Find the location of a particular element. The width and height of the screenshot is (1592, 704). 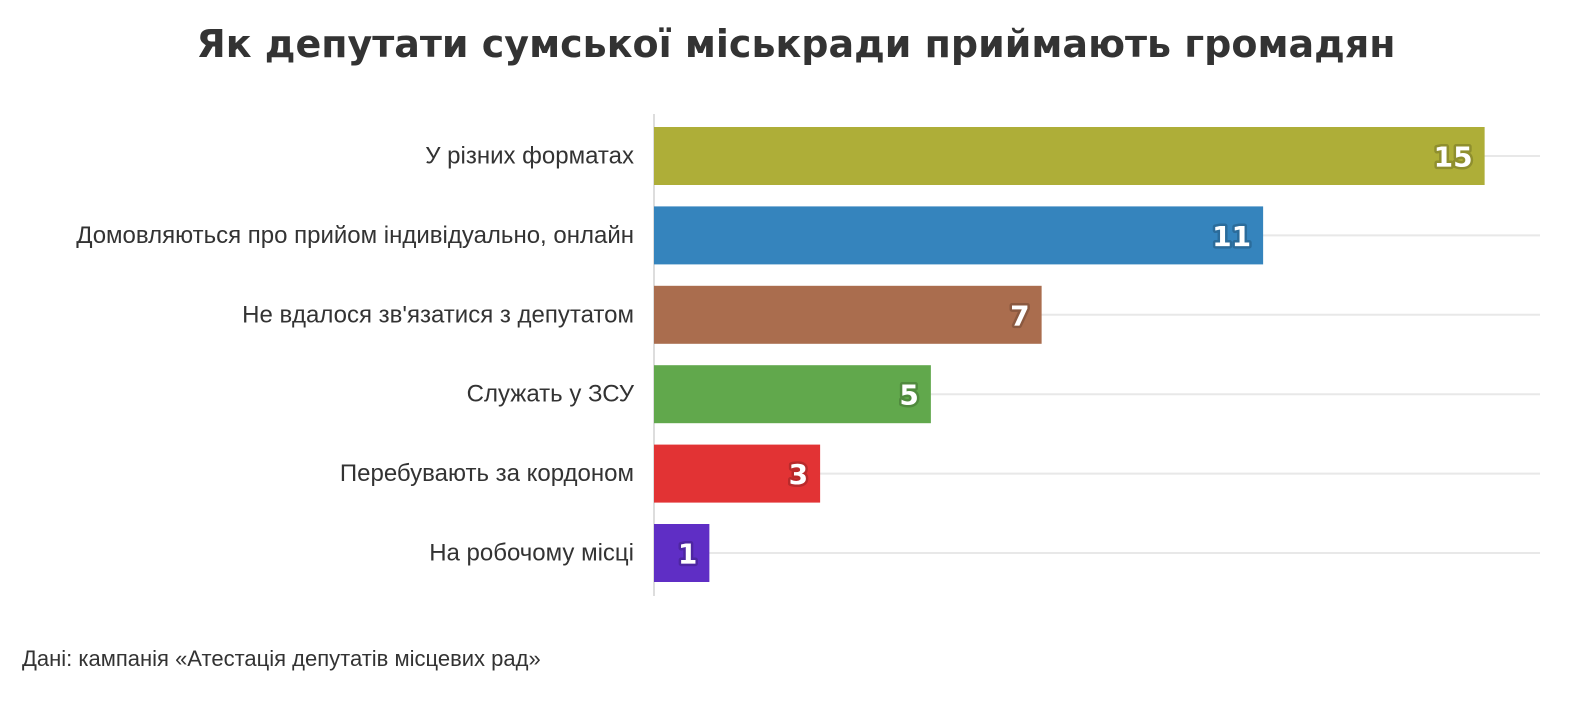

value-label: 7 is located at coordinates (1019, 315).